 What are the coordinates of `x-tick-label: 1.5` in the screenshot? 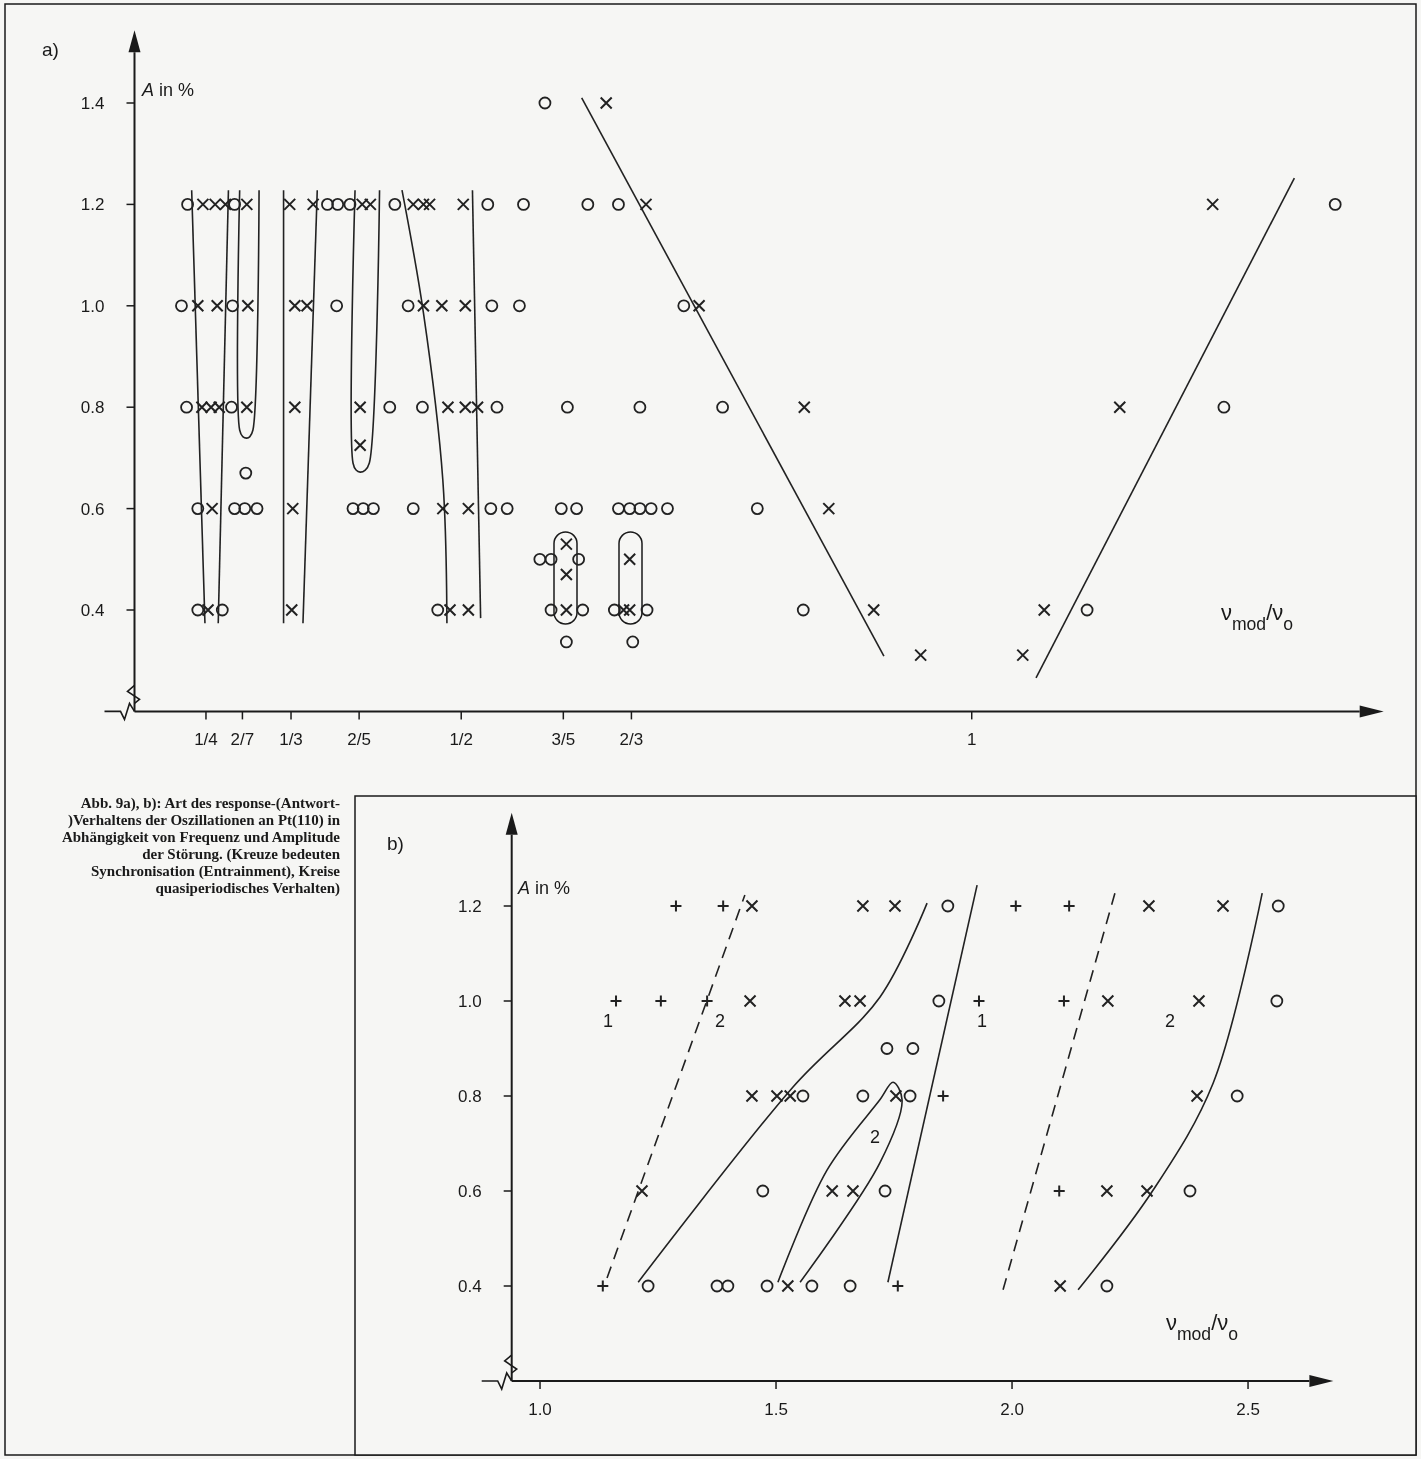 It's located at (776, 1409).